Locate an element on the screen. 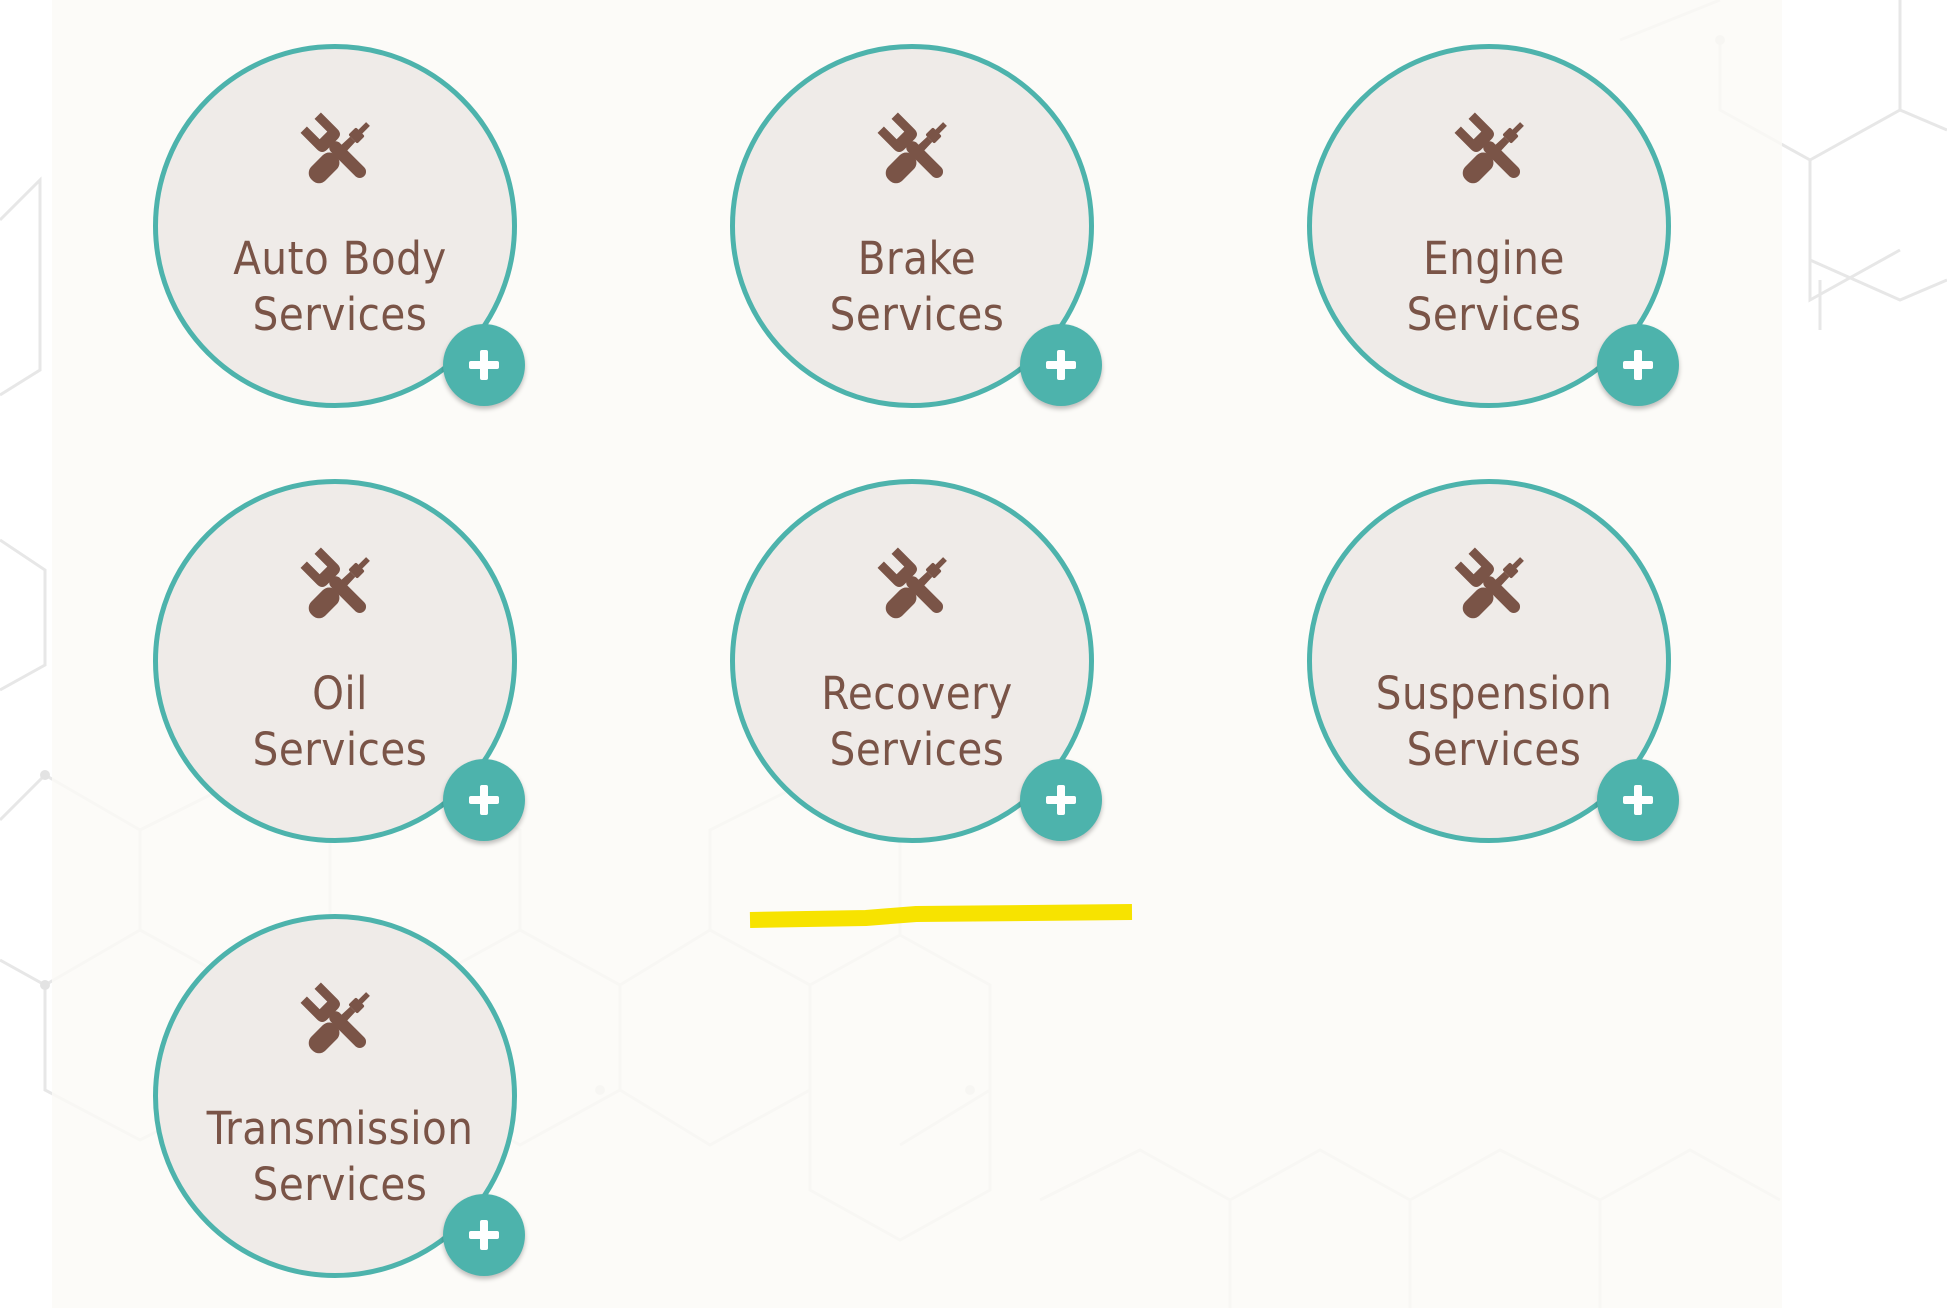 This screenshot has width=1947, height=1308. service-circle: Brake Services is located at coordinates (912, 226).